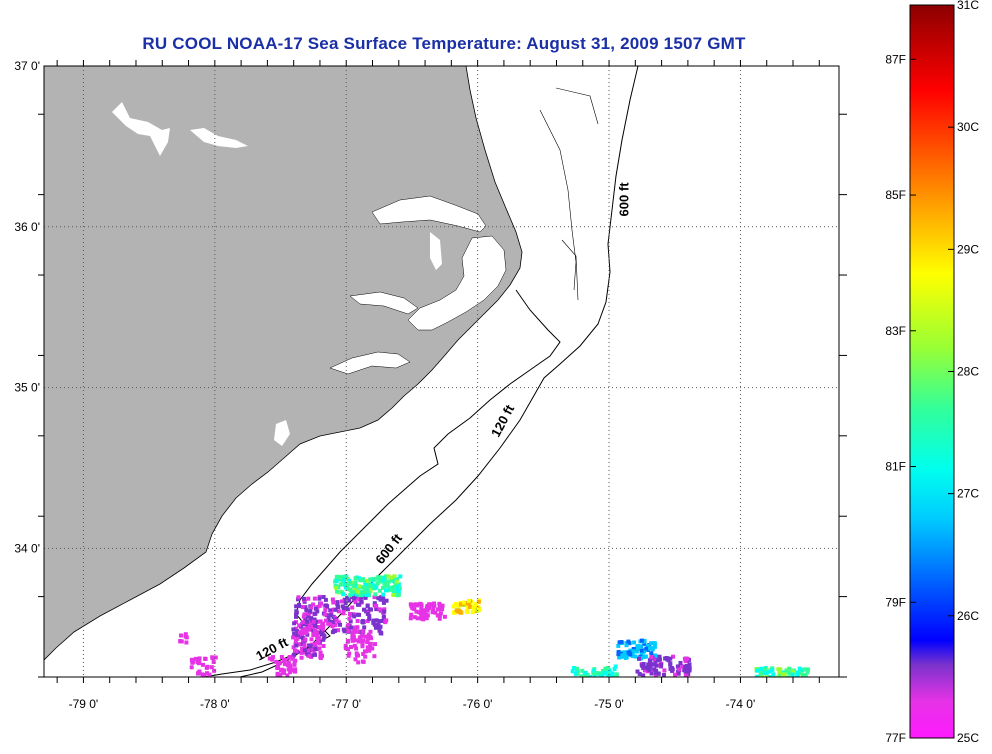  What do you see at coordinates (968, 6) in the screenshot?
I see `colorbar-c-label-0: 31C` at bounding box center [968, 6].